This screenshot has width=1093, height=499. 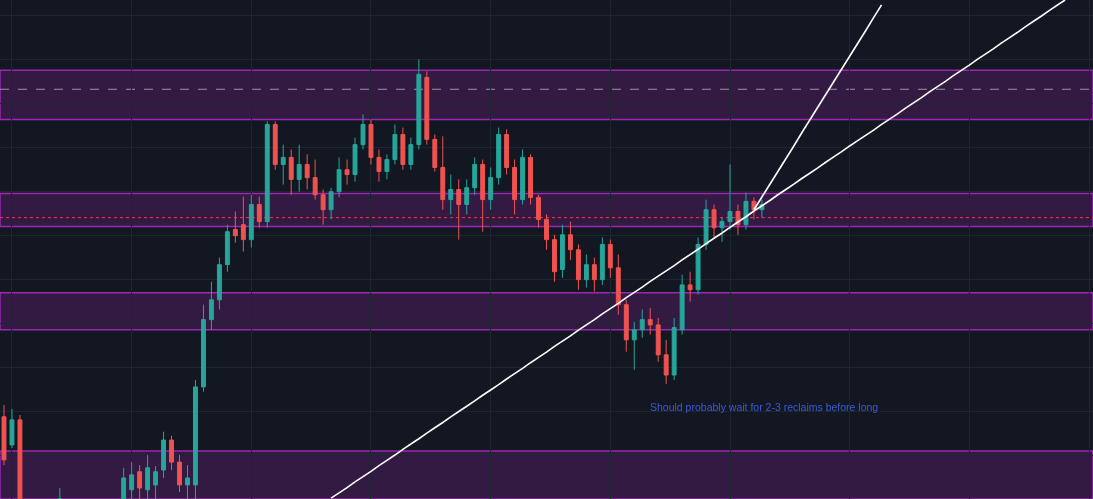 What do you see at coordinates (764, 407) in the screenshot?
I see `annotation: Should probably wait for 2-3 reclaims before long` at bounding box center [764, 407].